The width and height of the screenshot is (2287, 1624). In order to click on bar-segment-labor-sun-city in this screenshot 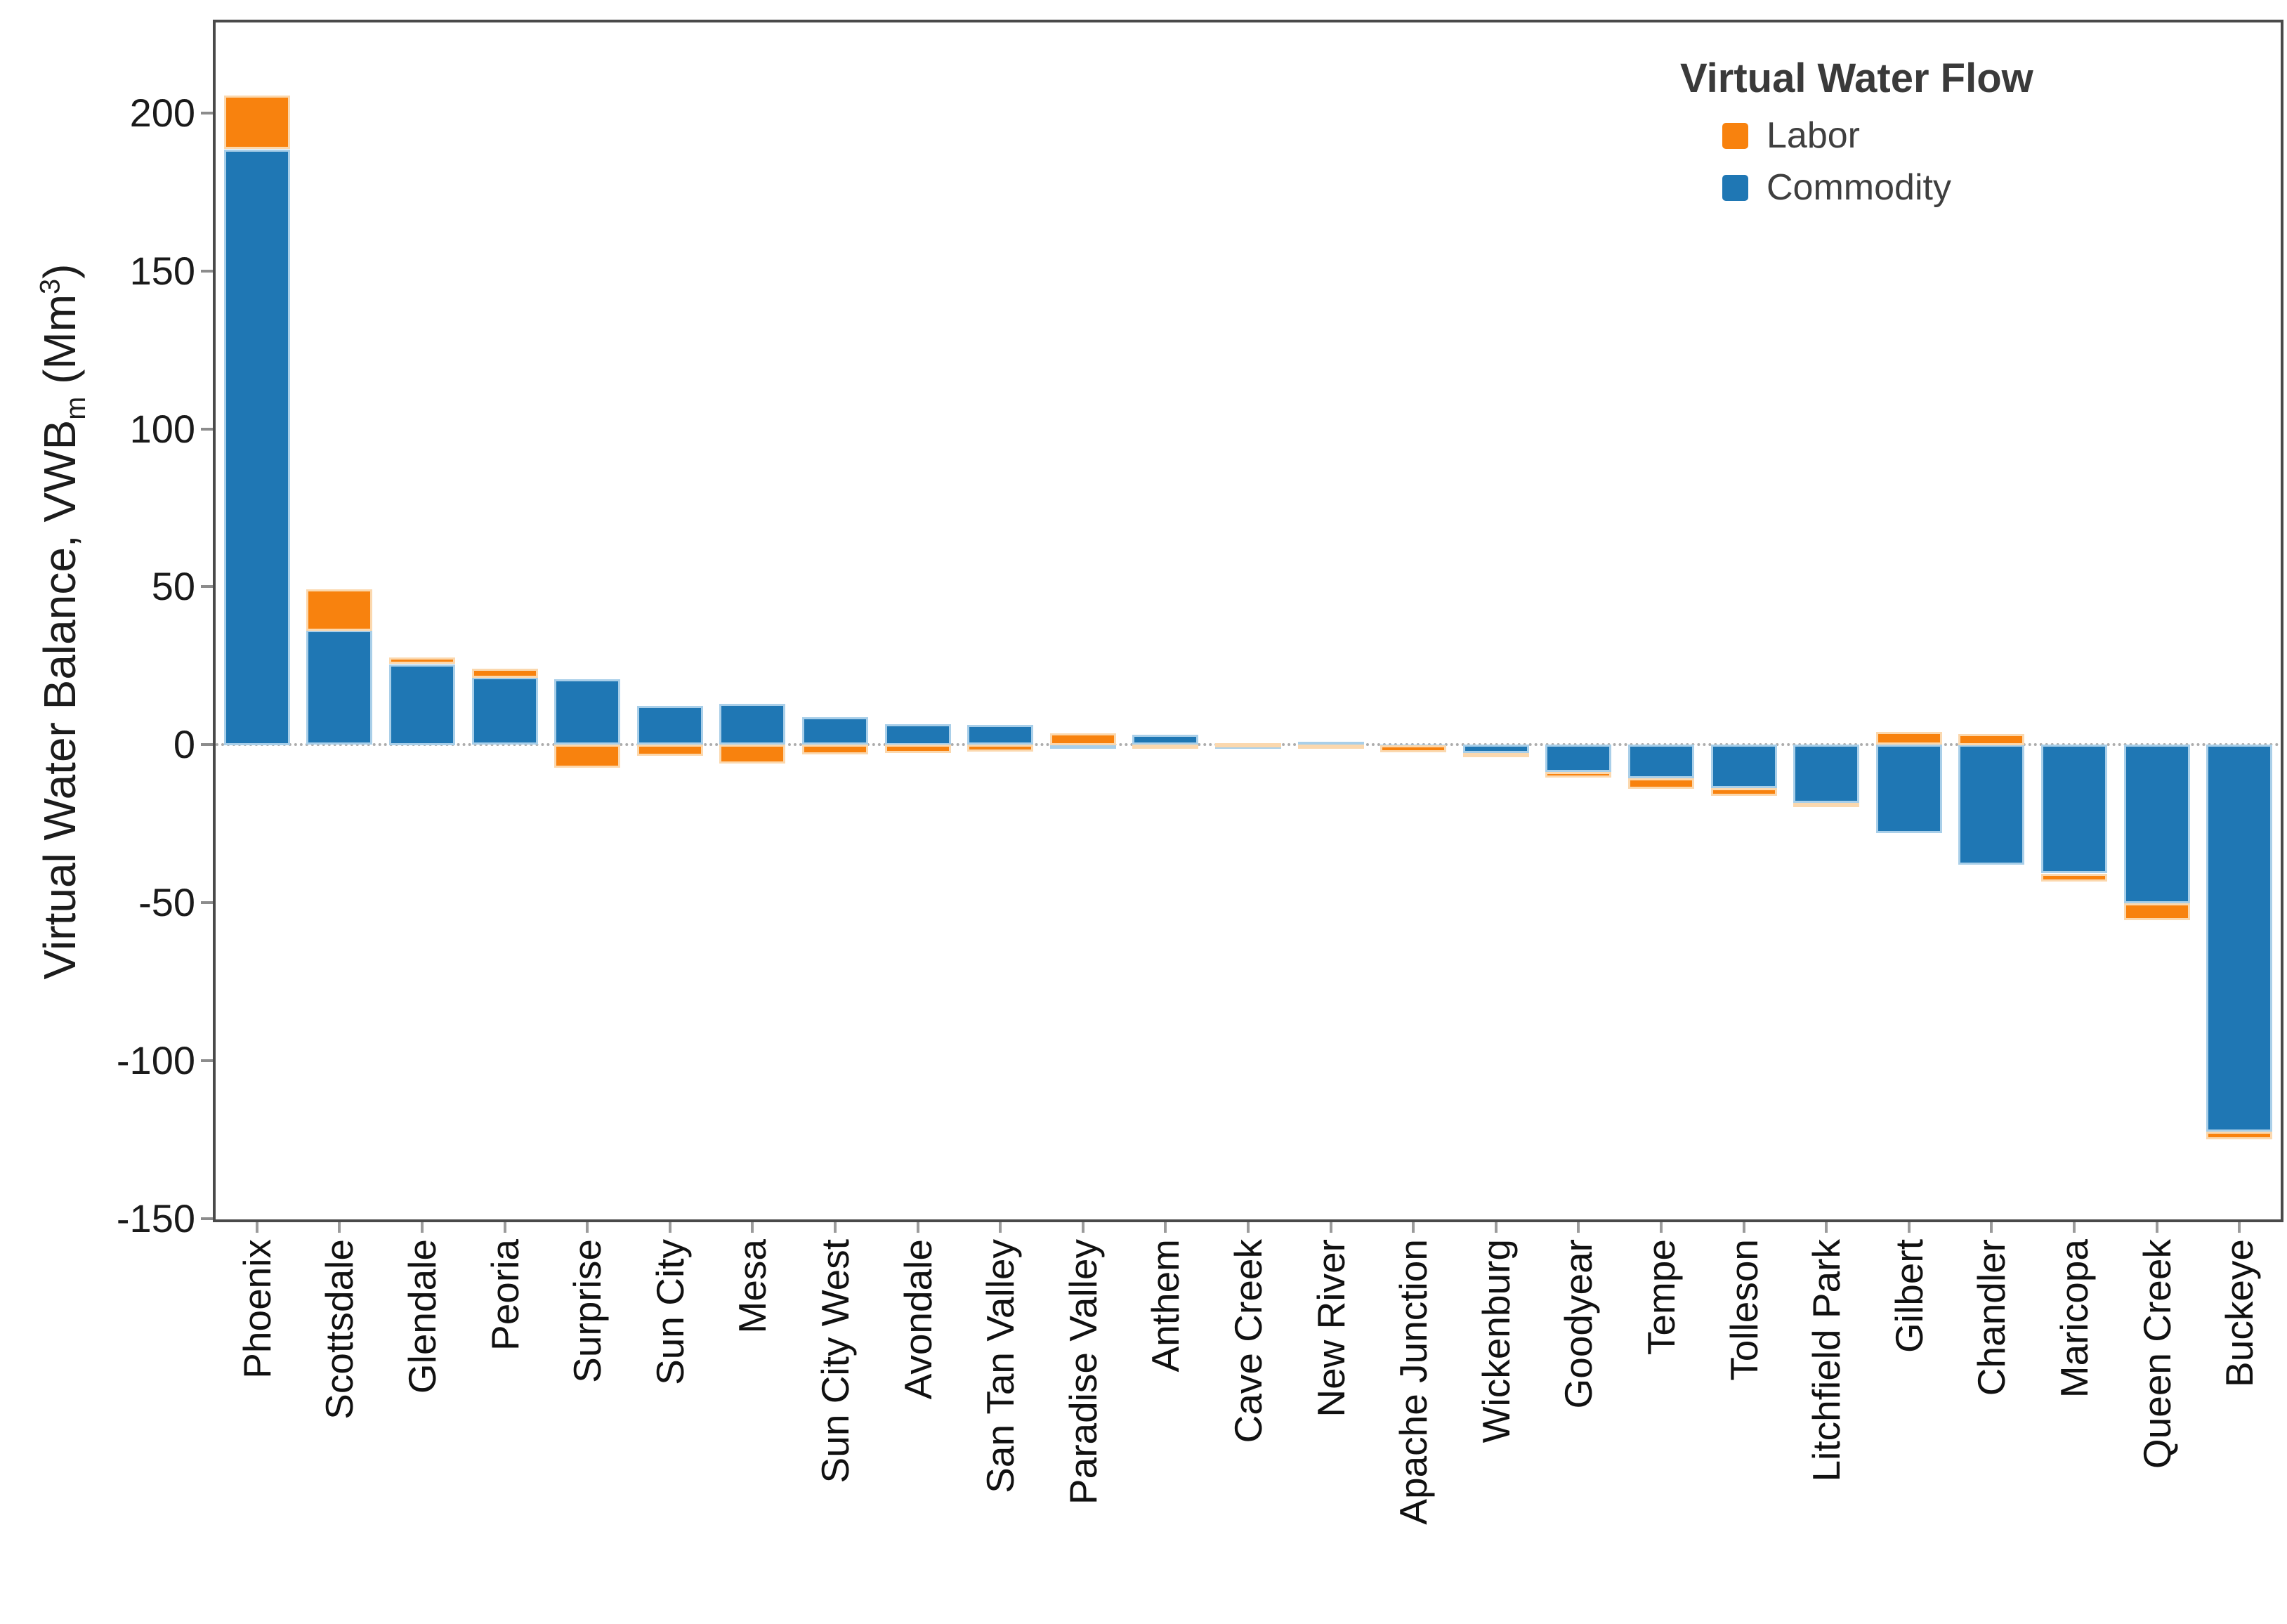, I will do `click(670, 750)`.